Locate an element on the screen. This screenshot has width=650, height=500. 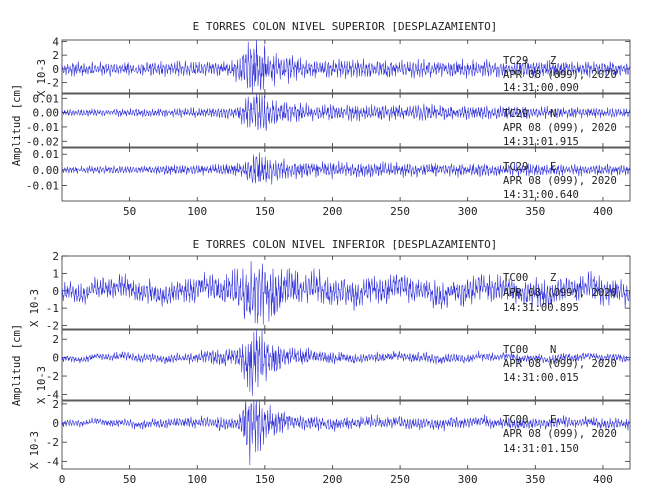
y-ticks: 0.01 0.00-0.01-0.02 is located at coordinates (328, 120).